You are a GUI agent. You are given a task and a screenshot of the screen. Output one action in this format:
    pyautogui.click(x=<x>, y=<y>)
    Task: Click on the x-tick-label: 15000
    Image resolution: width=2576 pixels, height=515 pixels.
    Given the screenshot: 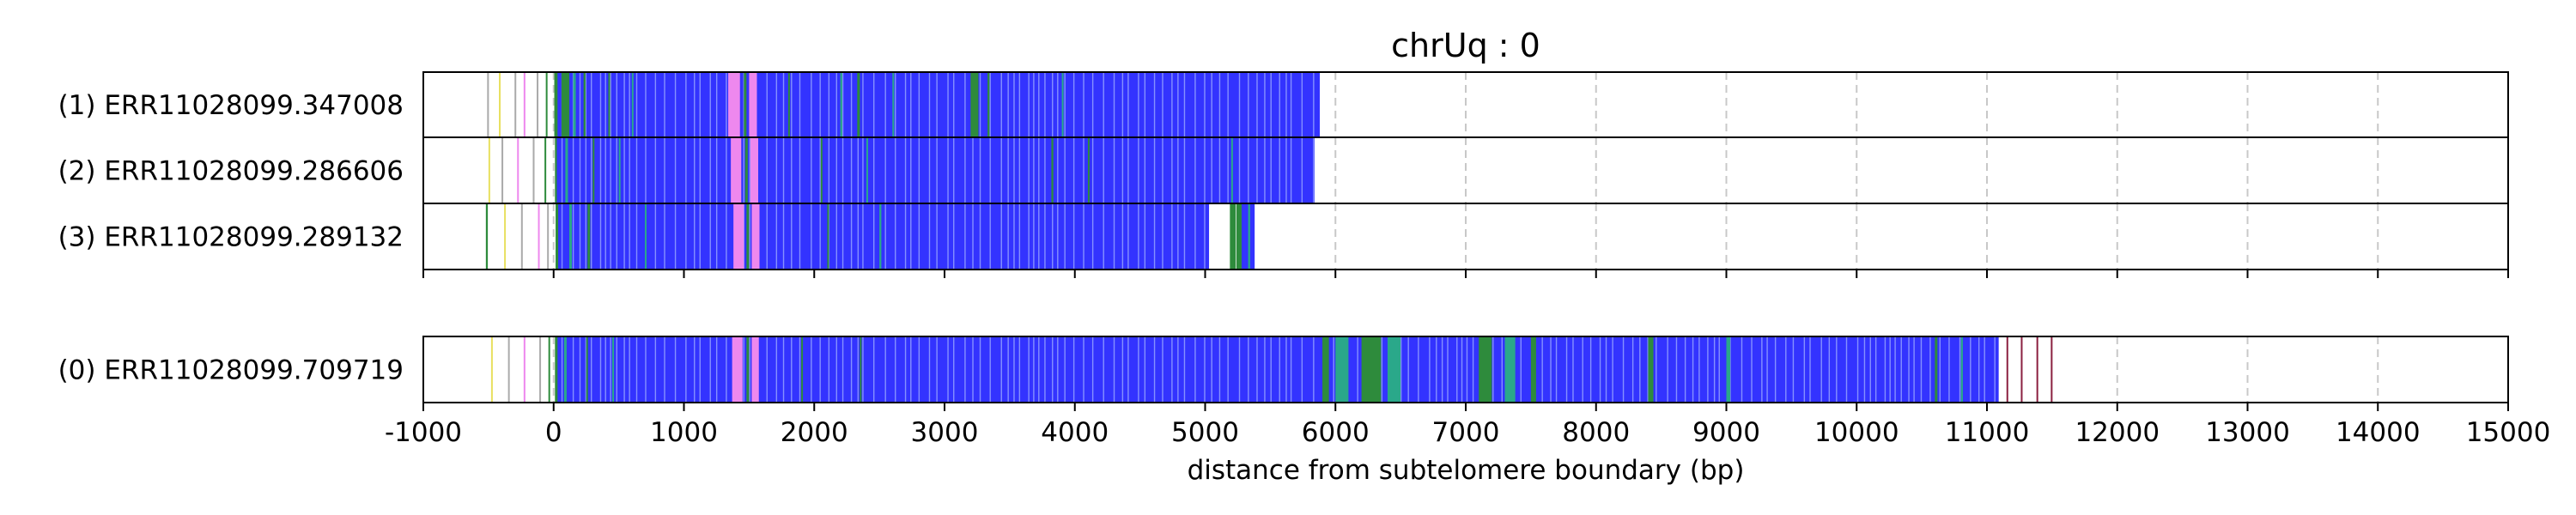 What is the action you would take?
    pyautogui.click(x=2508, y=432)
    